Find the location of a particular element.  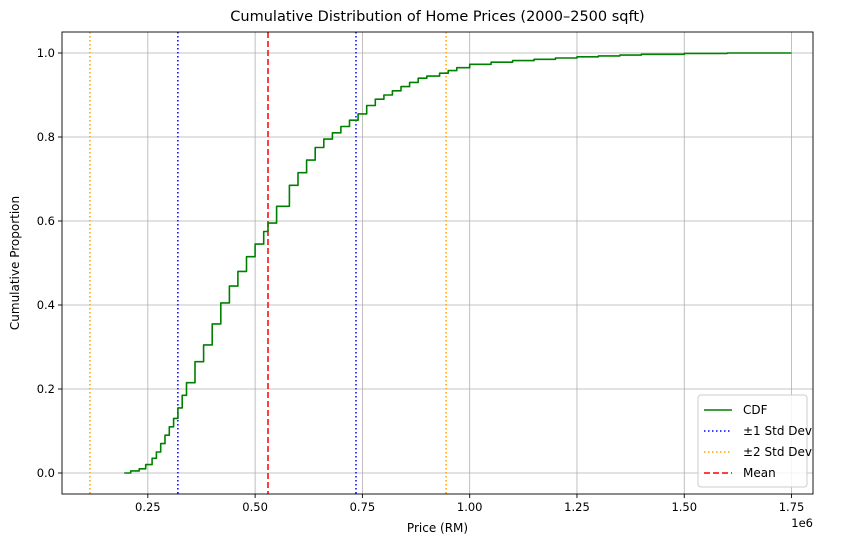

legend-box is located at coordinates (752, 441).